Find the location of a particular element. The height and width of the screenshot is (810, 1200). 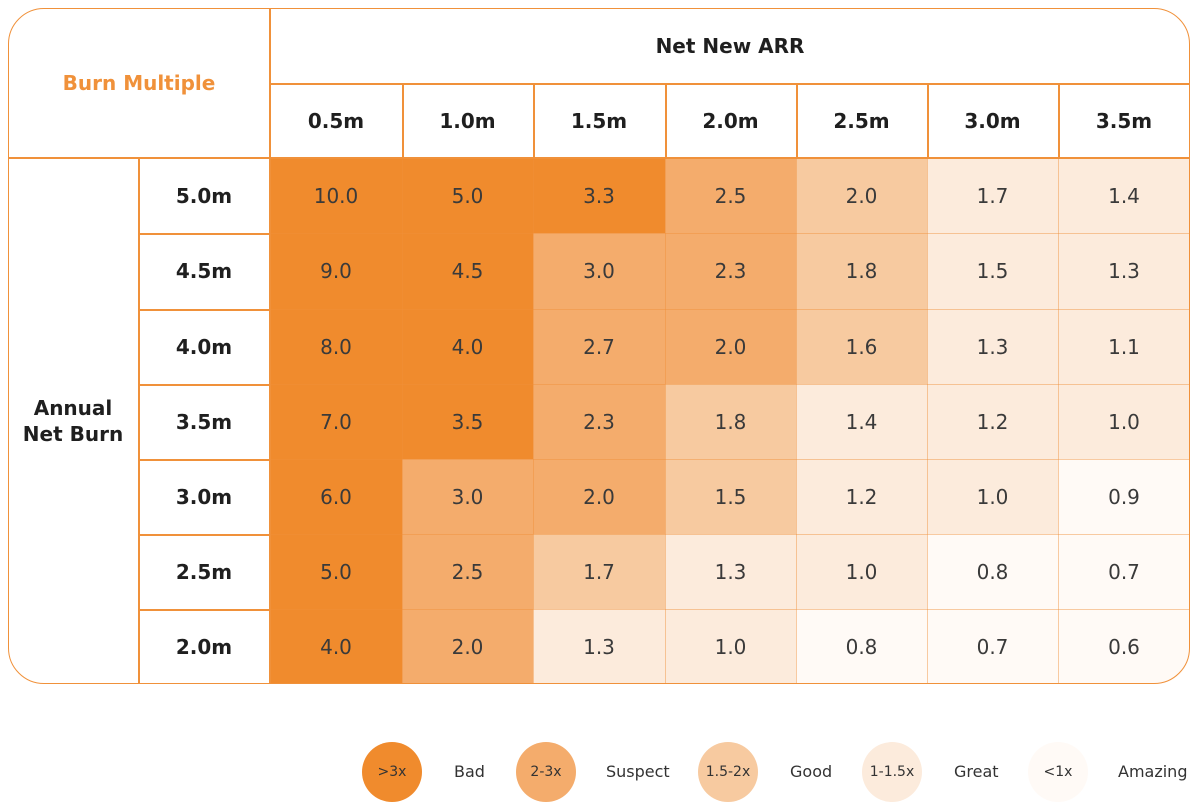

legend-label-good: Good is located at coordinates (811, 771).